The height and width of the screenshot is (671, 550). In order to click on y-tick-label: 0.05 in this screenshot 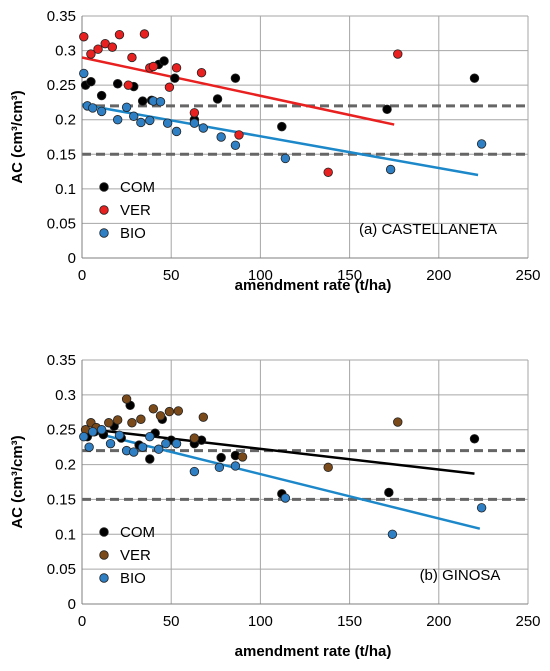, I will do `click(61, 569)`.